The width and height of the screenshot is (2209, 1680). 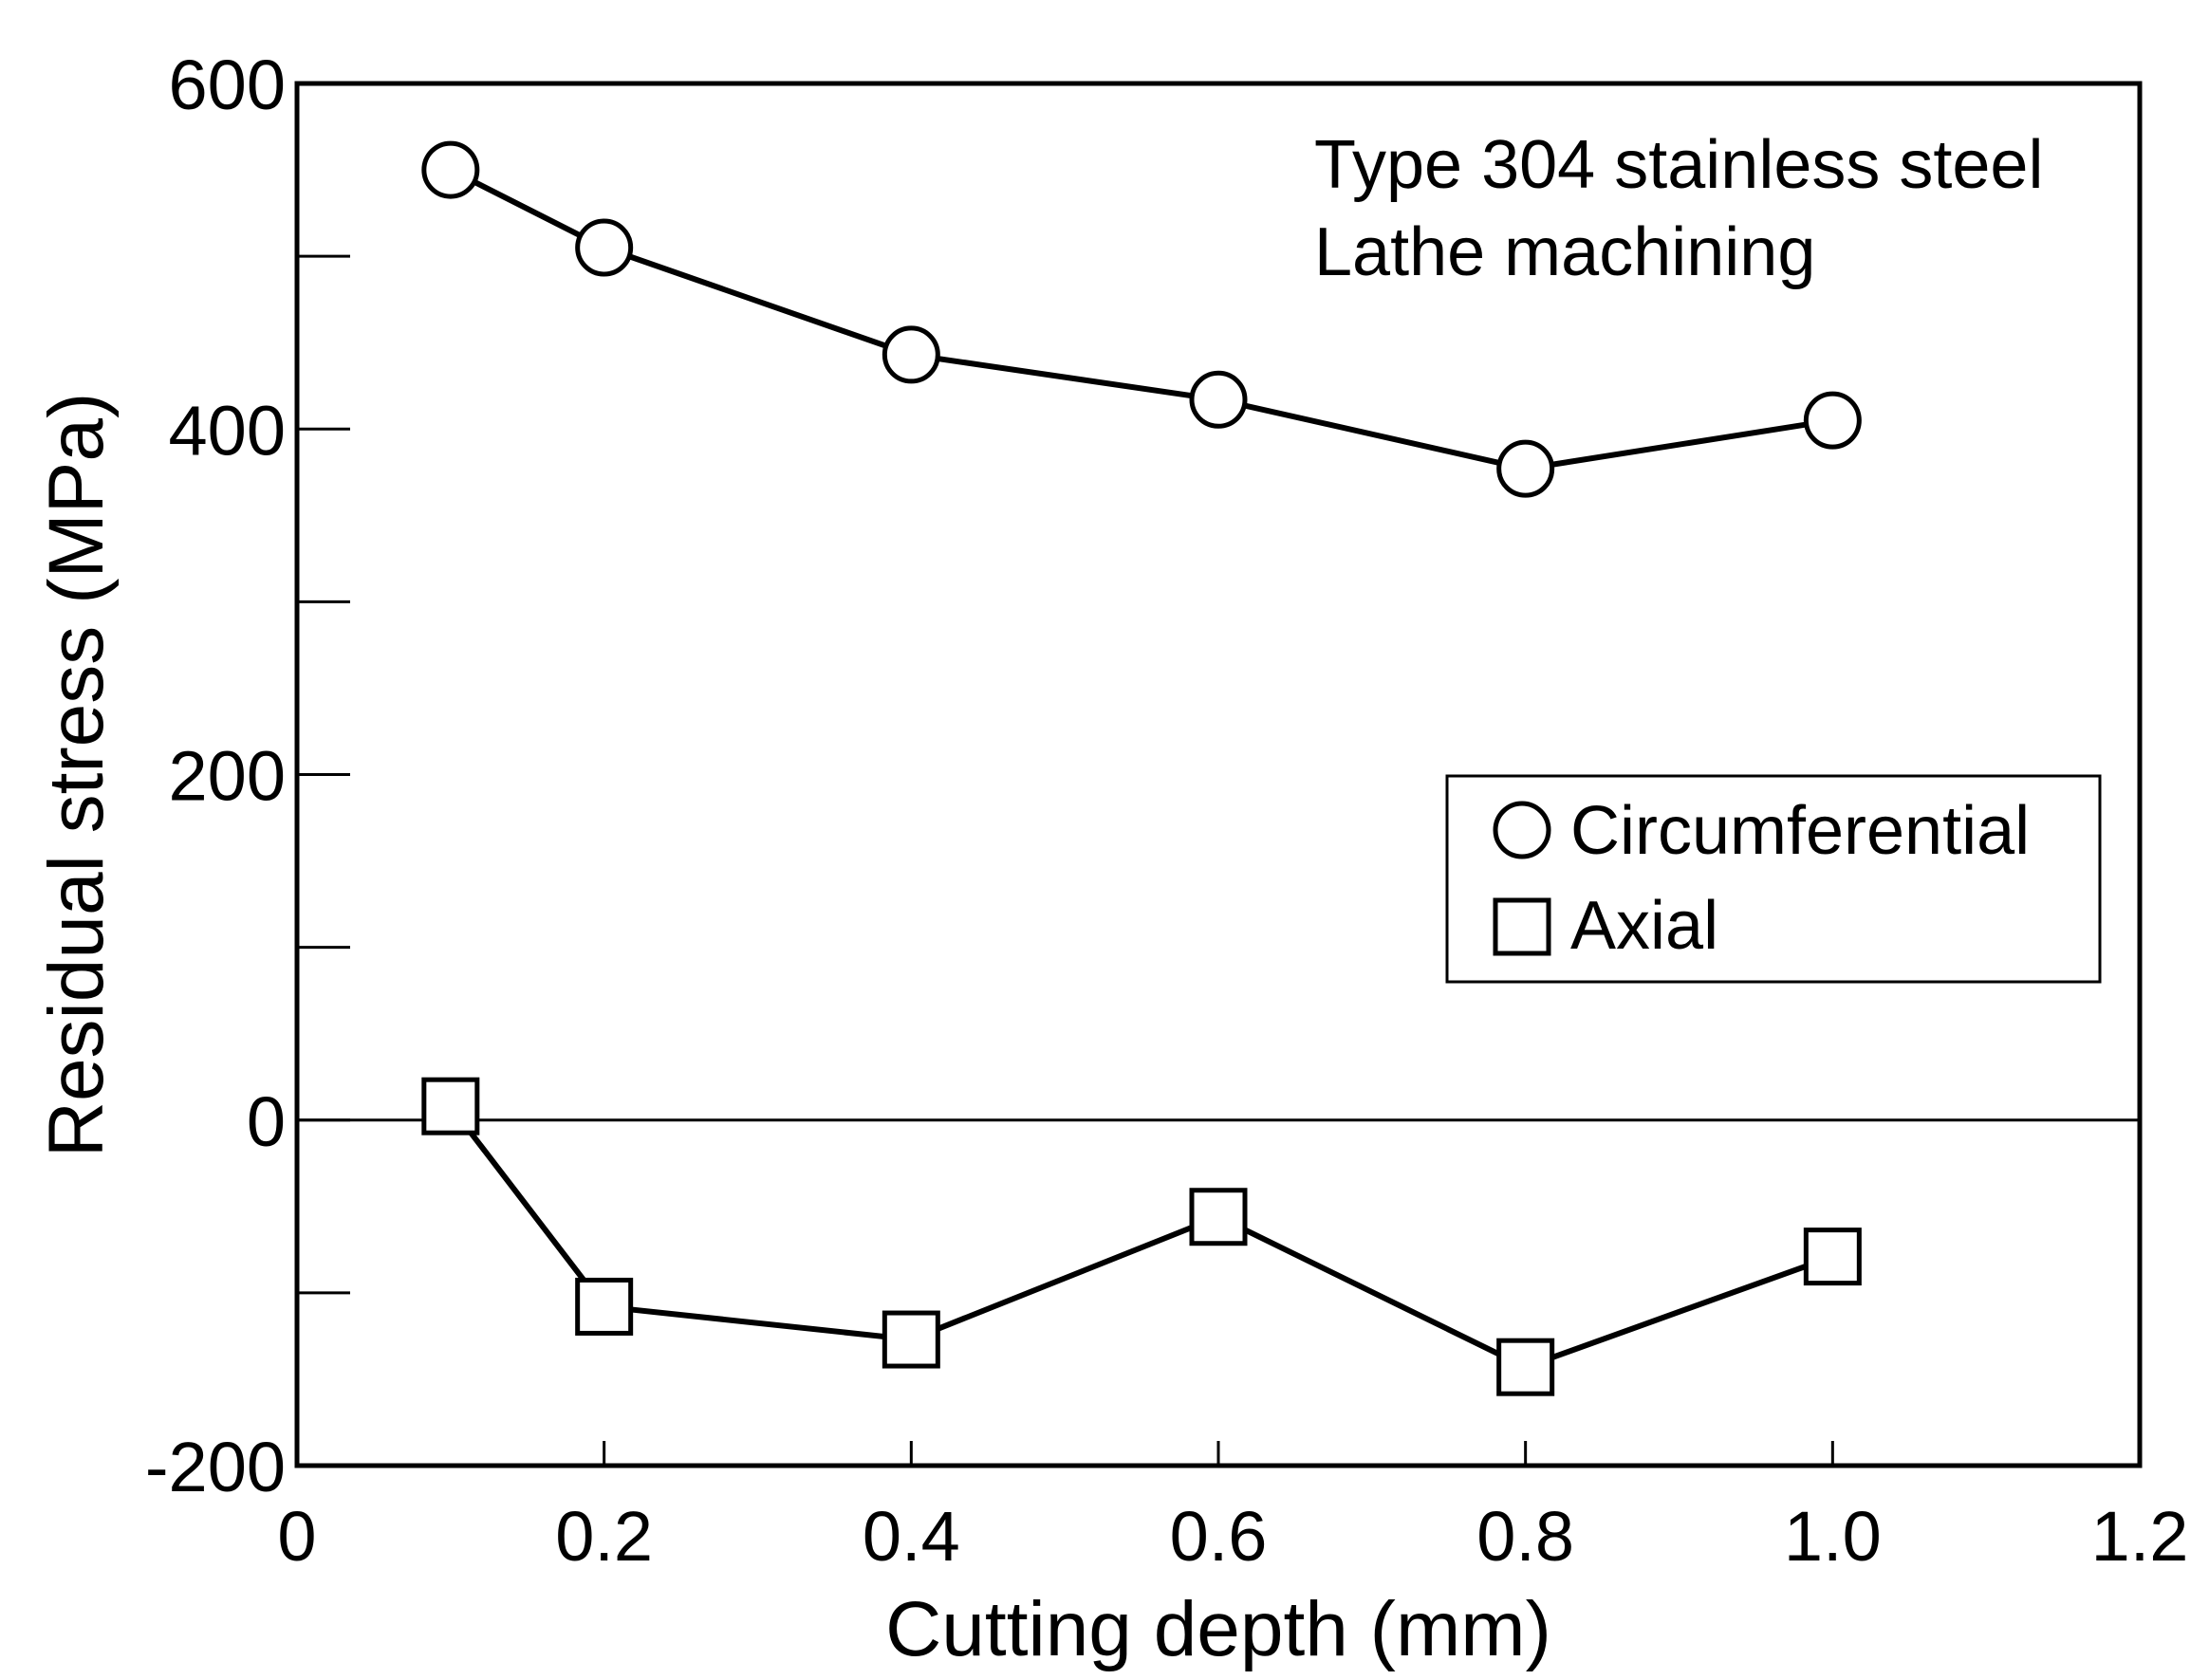 I want to click on x-tick-label: 1.2, so click(x=2140, y=1536).